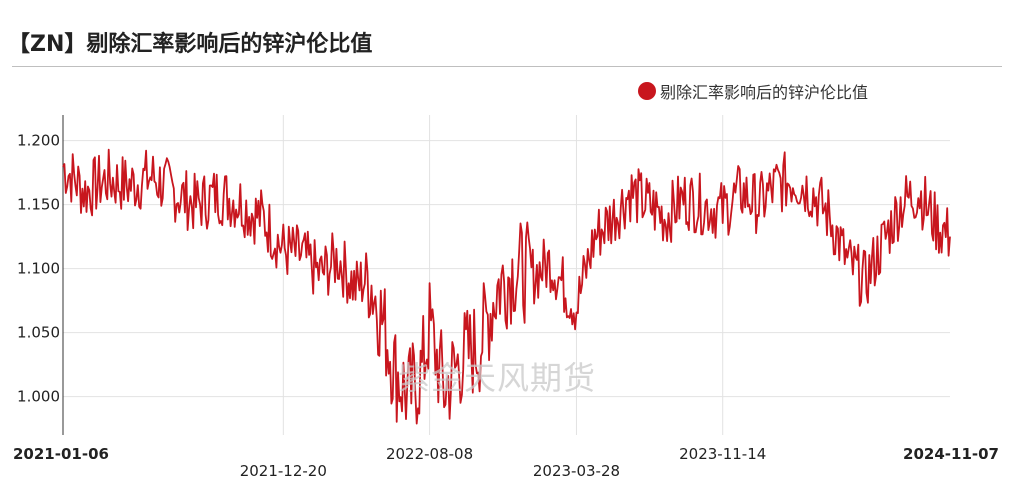  I want to click on x-tick-label: 2021-12-20, so click(283, 471).